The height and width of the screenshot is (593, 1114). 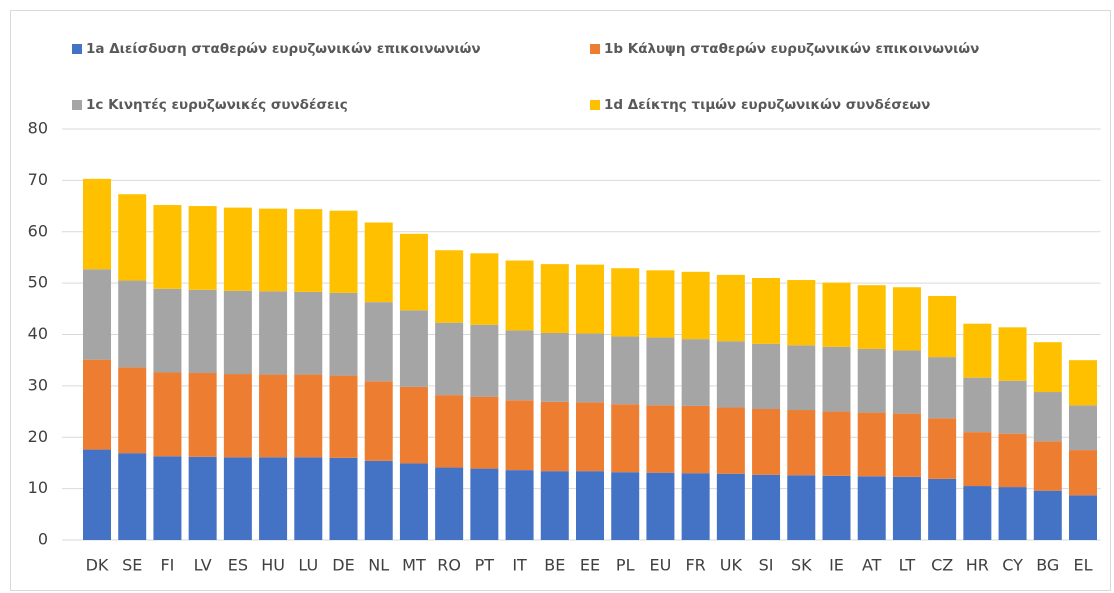 I want to click on y-tick-label: 0, so click(x=43, y=539).